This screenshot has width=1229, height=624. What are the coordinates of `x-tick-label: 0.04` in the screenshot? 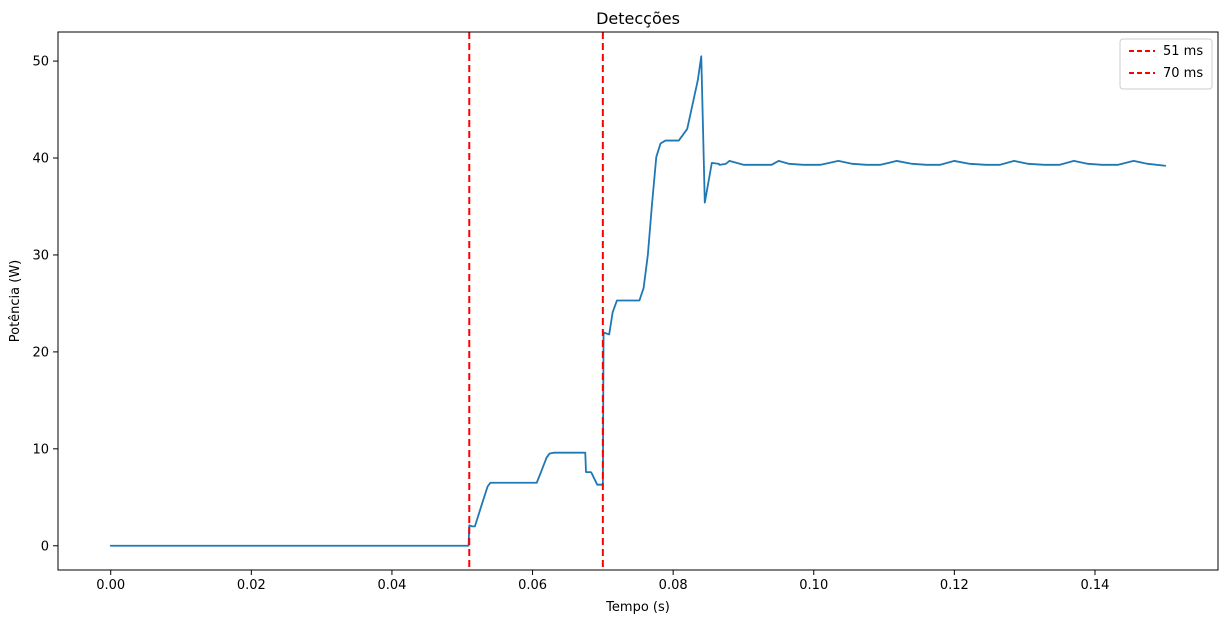 It's located at (391, 585).